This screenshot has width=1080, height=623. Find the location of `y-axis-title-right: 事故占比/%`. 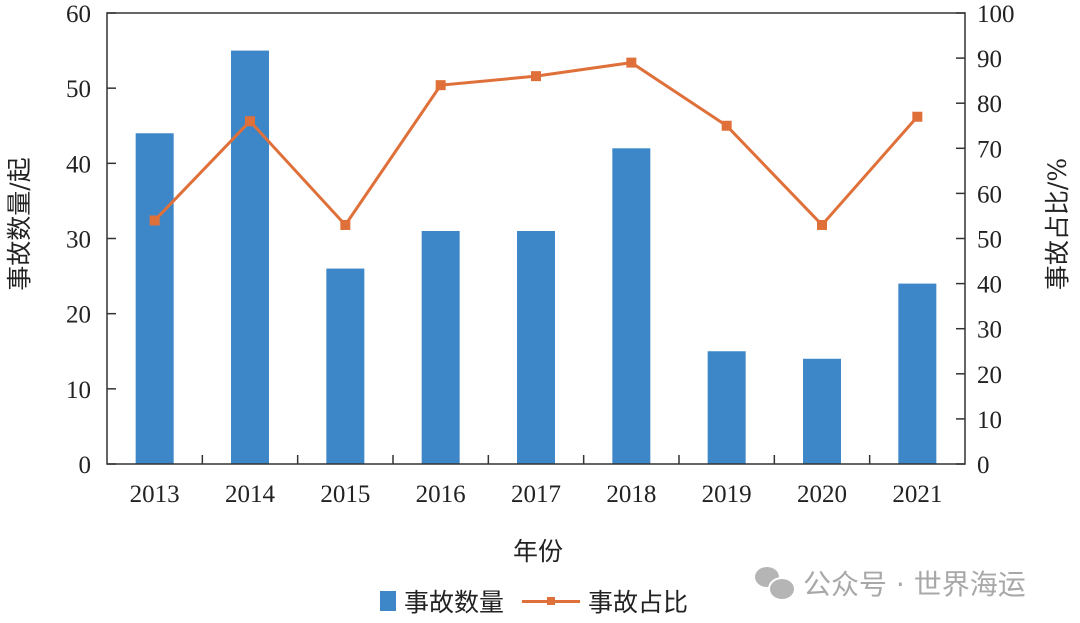

y-axis-title-right: 事故占比/% is located at coordinates (1057, 224).